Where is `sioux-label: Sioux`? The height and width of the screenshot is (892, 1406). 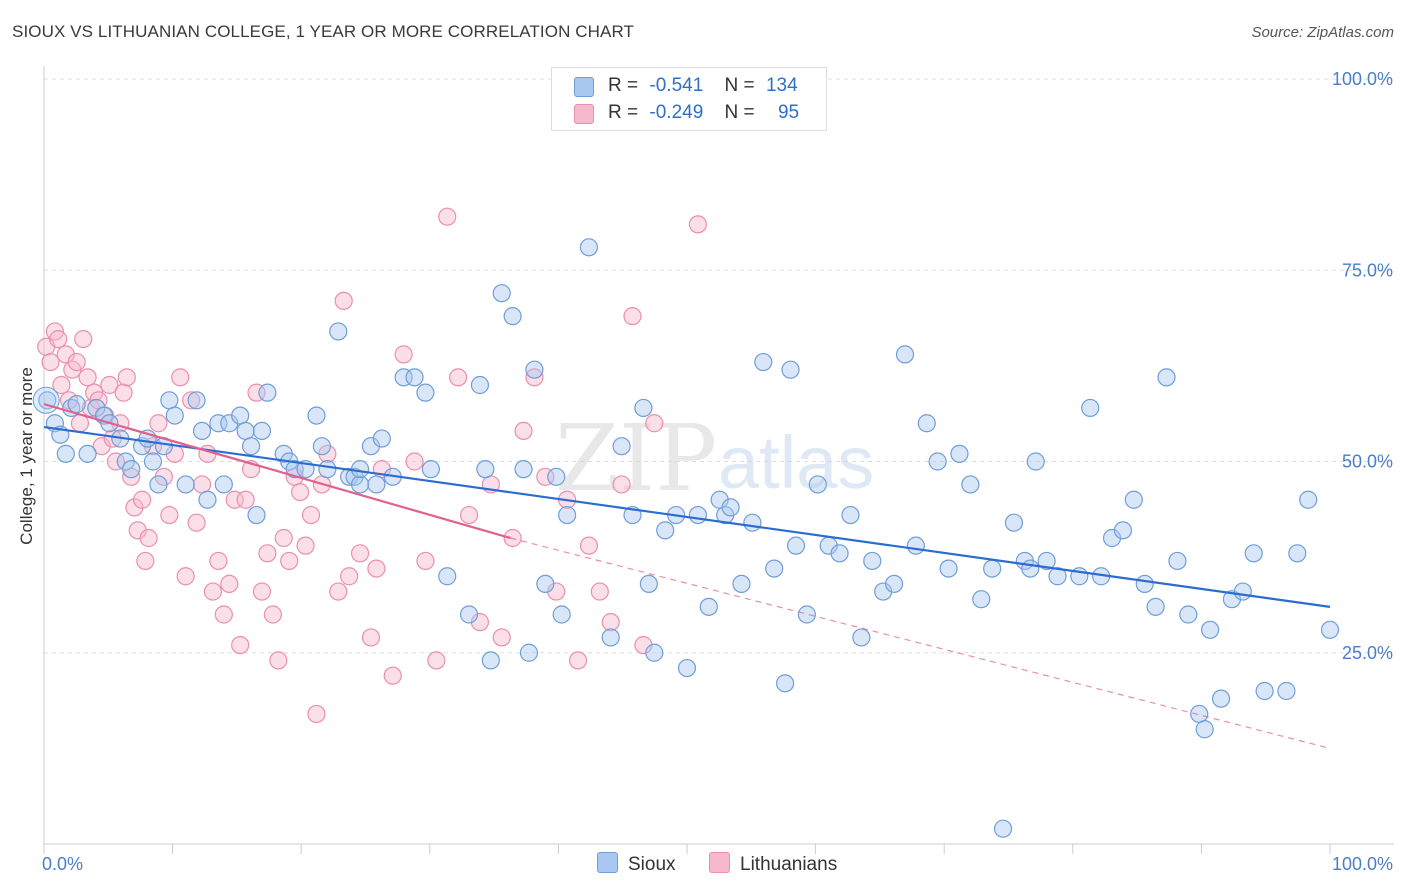 sioux-label: Sioux is located at coordinates (652, 864).